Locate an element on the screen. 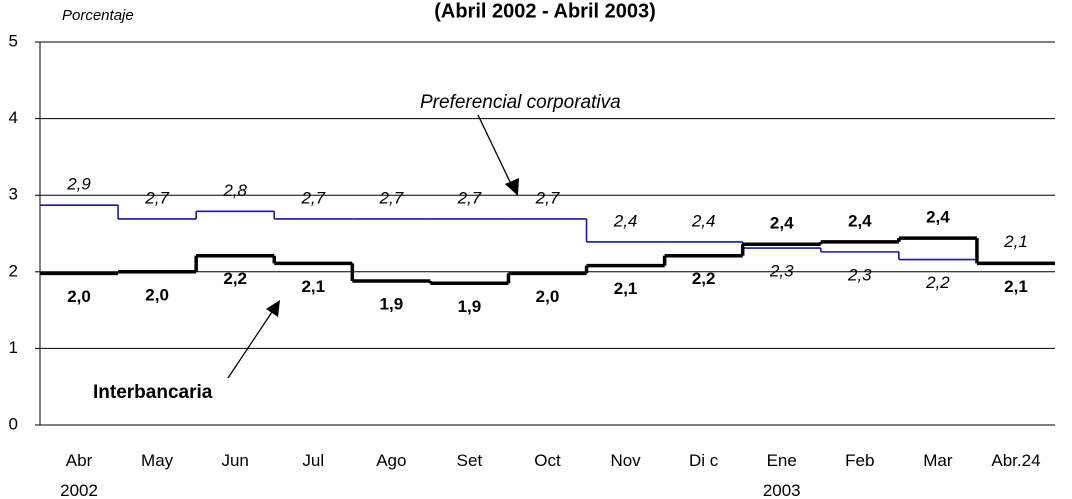  series-label: Interbancaria is located at coordinates (153, 392).